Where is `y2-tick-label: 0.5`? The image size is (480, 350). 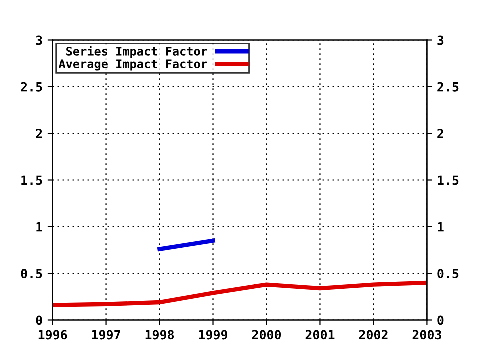 y2-tick-label: 0.5 is located at coordinates (448, 274).